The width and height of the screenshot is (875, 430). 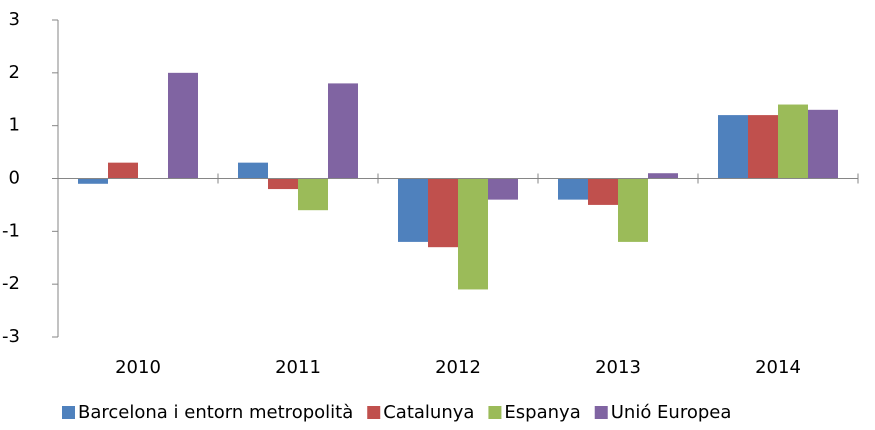 I want to click on x-tick-label: 2011, so click(x=298, y=367).